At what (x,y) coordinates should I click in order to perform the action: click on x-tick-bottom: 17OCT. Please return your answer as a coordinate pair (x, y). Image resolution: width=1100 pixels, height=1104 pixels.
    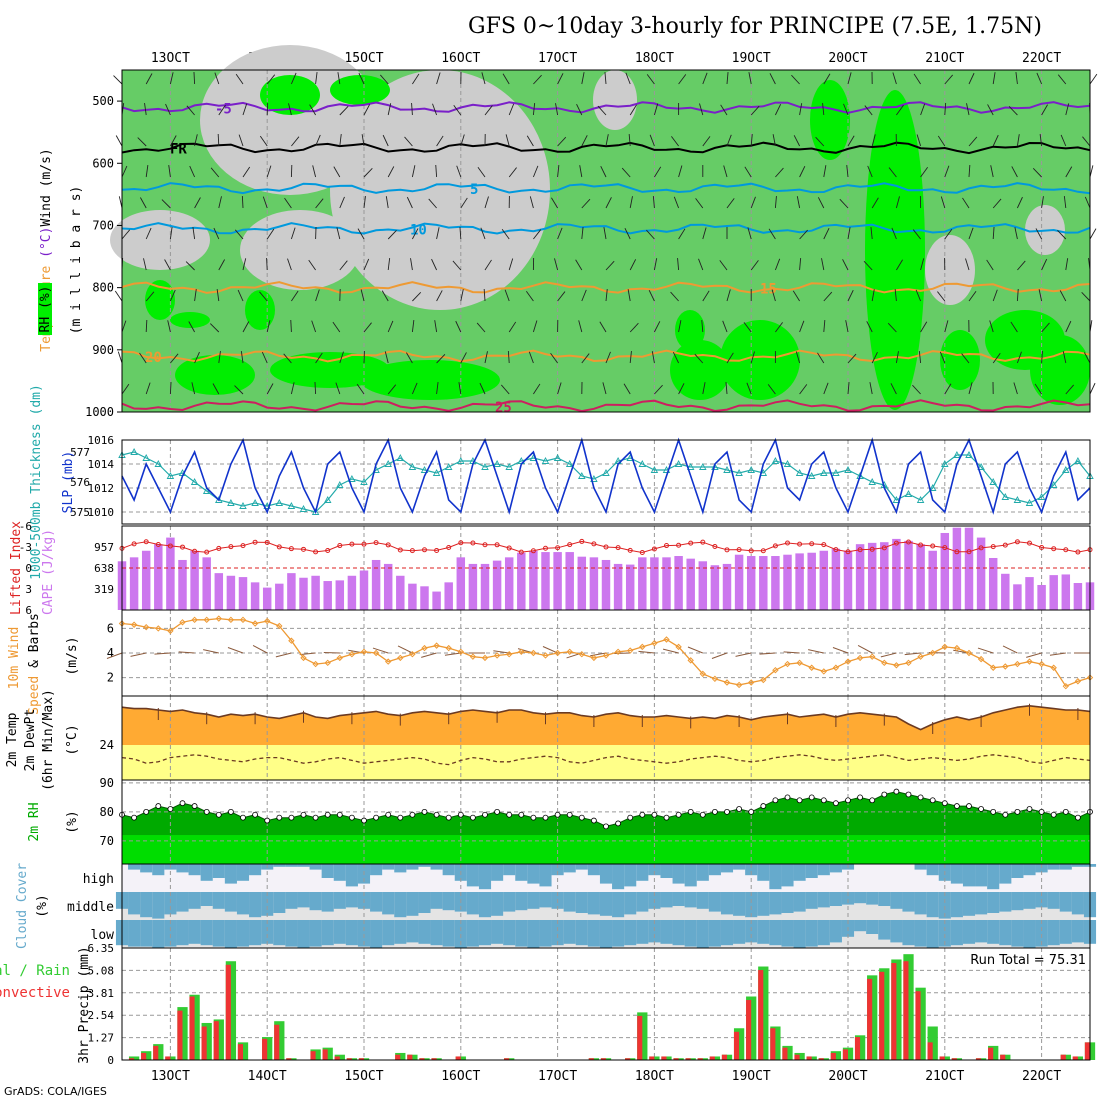
    Looking at the image, I should click on (557, 1076).